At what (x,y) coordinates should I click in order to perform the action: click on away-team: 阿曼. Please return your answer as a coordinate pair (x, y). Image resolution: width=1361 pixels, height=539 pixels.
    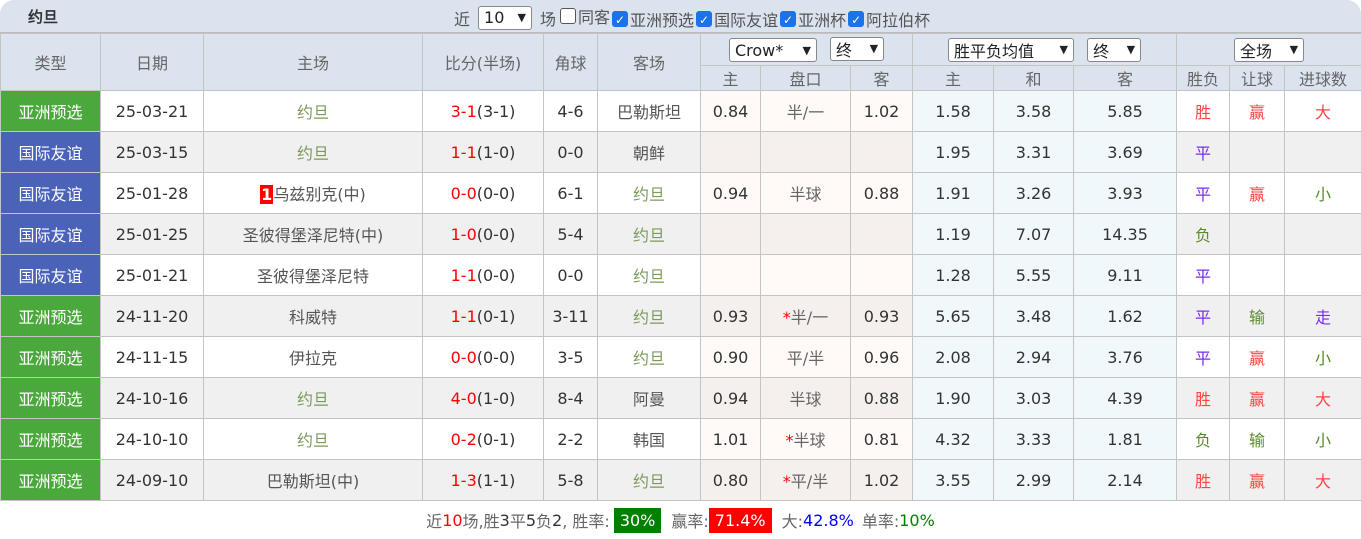
    Looking at the image, I should click on (649, 398).